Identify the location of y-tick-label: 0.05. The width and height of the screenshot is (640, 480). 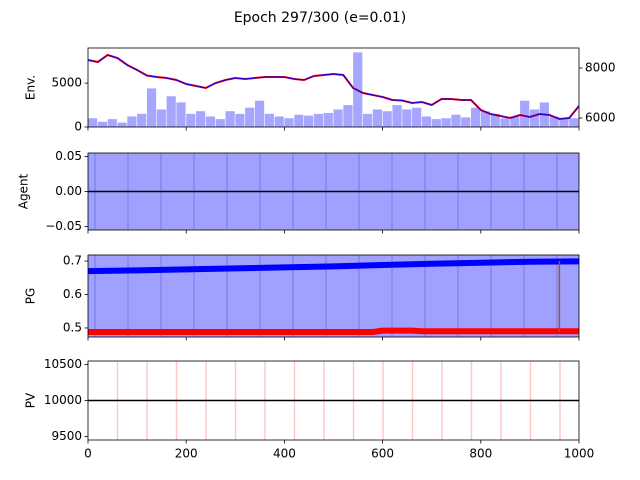
(68, 156).